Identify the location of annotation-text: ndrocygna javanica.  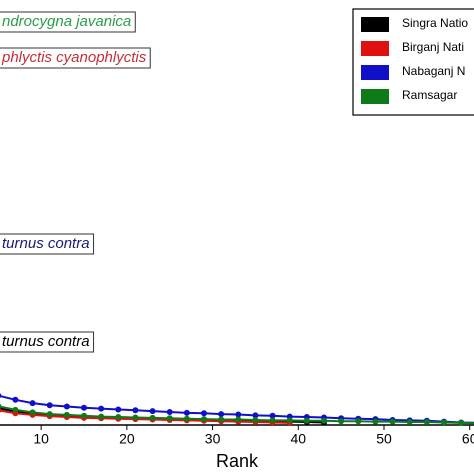
(66, 21).